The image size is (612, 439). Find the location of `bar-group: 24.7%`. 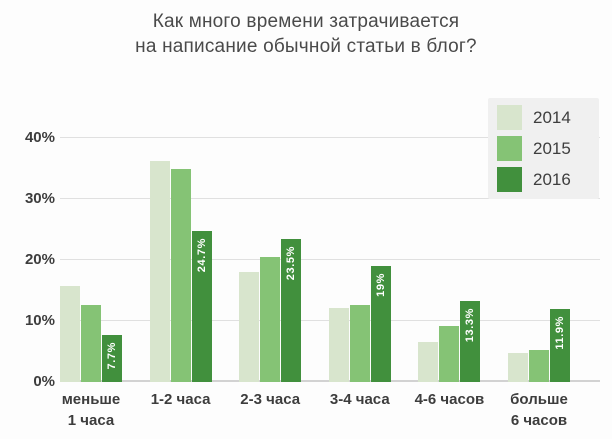

bar-group: 24.7% is located at coordinates (181, 248).